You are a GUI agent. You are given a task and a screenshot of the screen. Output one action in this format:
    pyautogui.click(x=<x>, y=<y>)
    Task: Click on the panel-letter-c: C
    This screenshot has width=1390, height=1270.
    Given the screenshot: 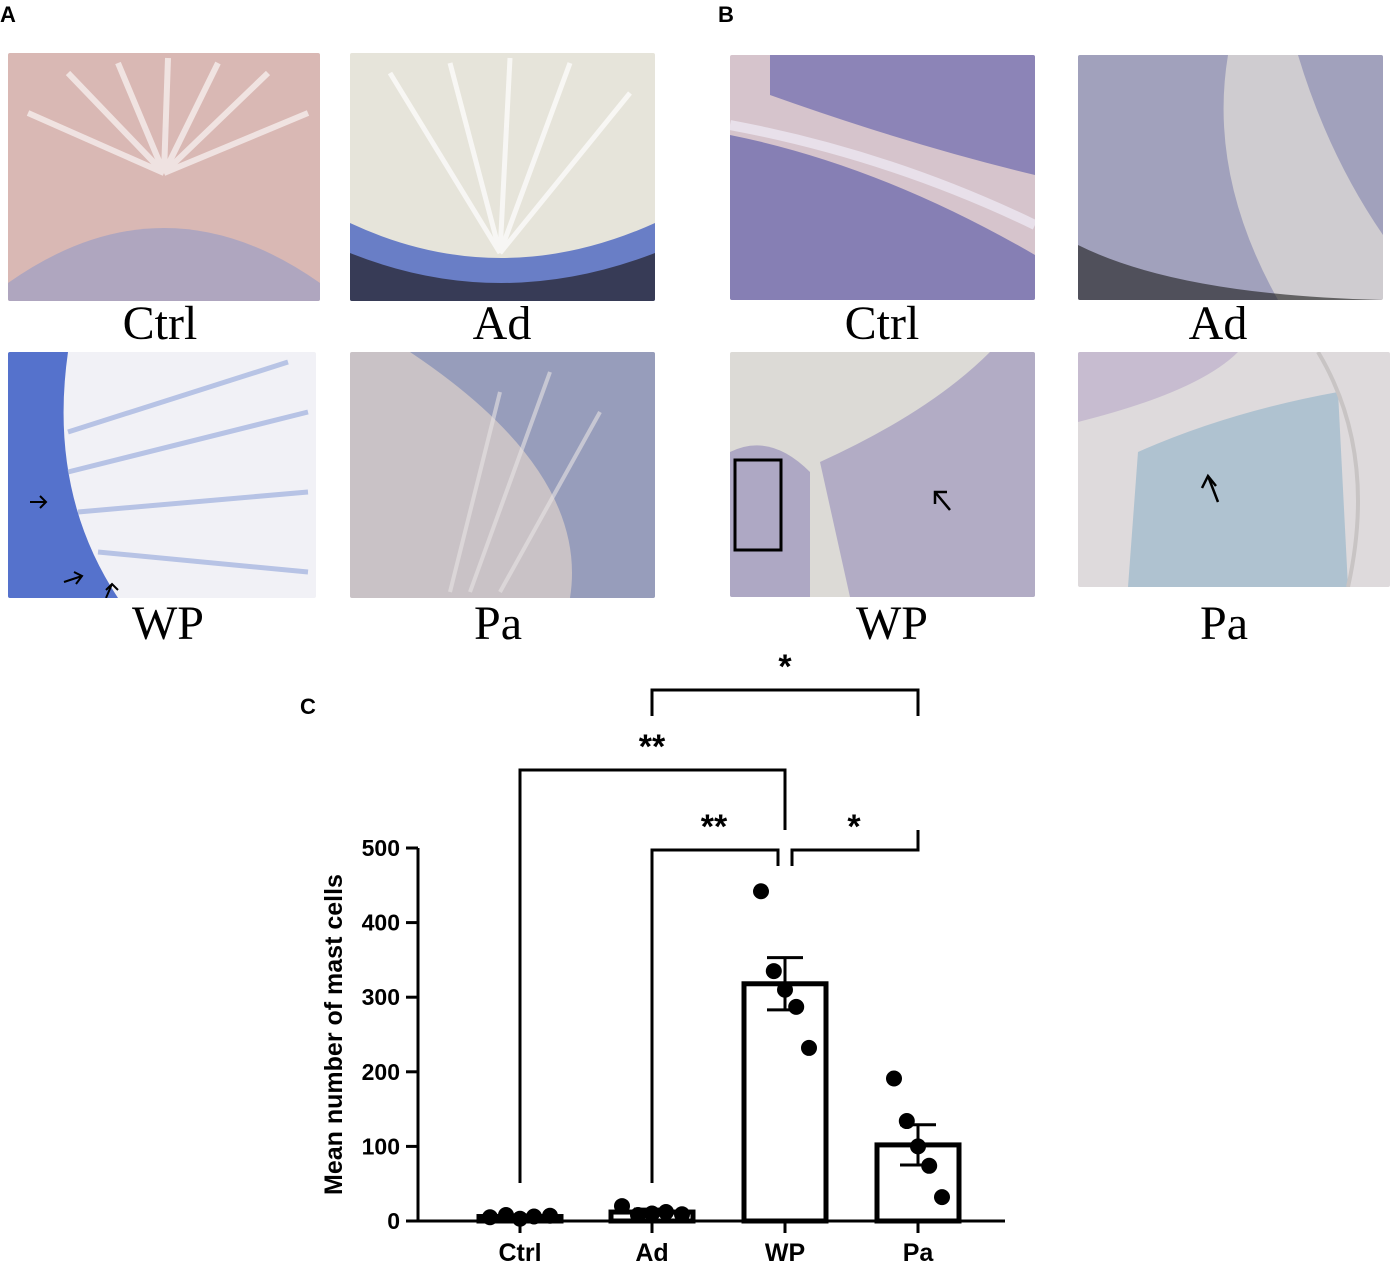 What is the action you would take?
    pyautogui.click(x=308, y=706)
    